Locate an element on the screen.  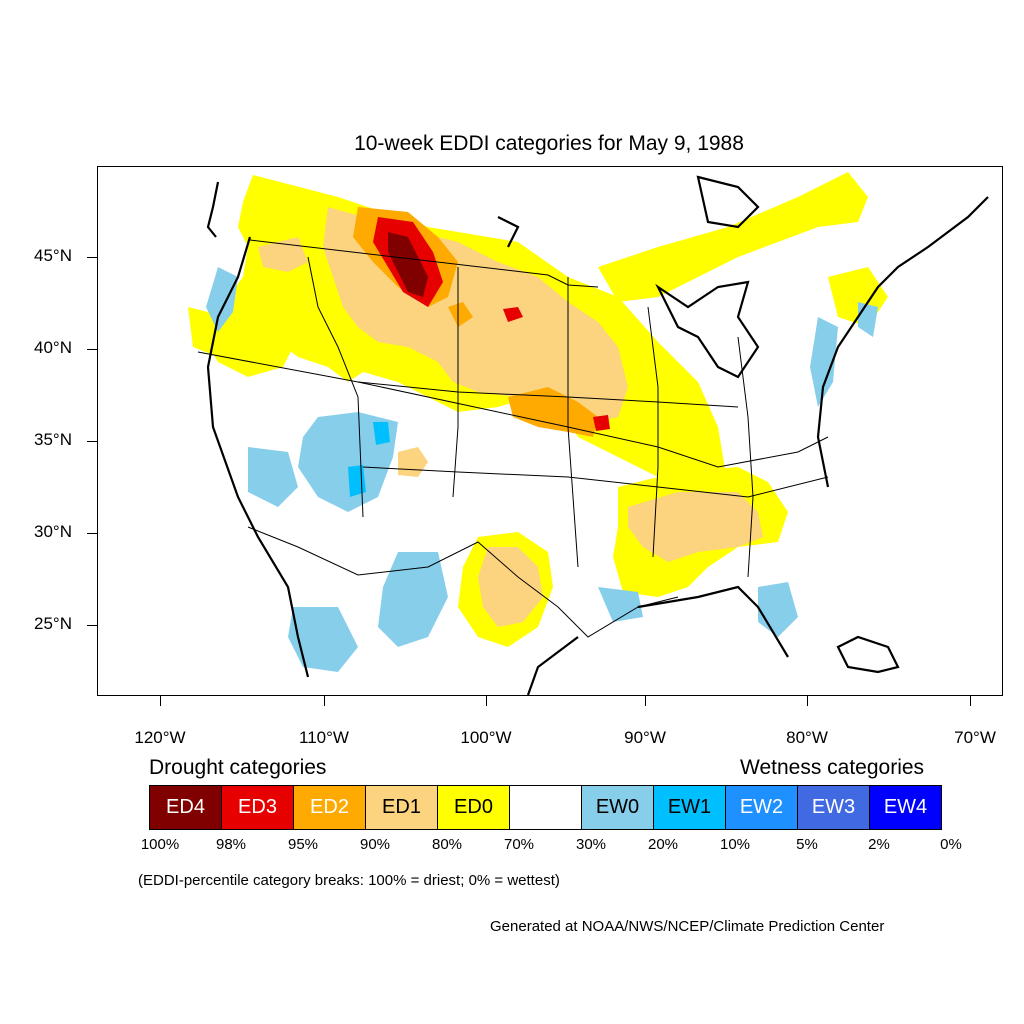
lon-label: 80°W is located at coordinates (807, 737).